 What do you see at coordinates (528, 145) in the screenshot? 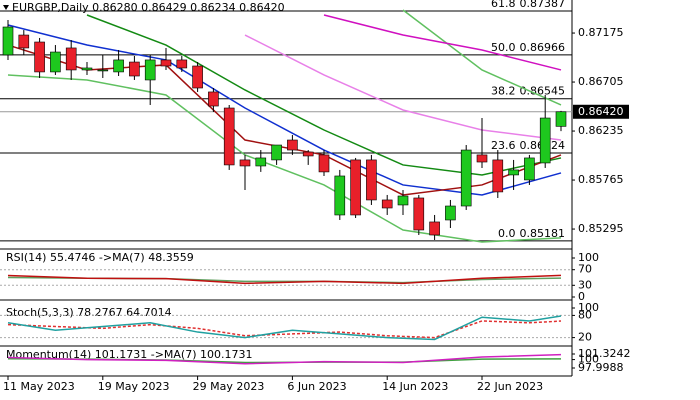
I see `fib-label: 23.60.86024` at bounding box center [528, 145].